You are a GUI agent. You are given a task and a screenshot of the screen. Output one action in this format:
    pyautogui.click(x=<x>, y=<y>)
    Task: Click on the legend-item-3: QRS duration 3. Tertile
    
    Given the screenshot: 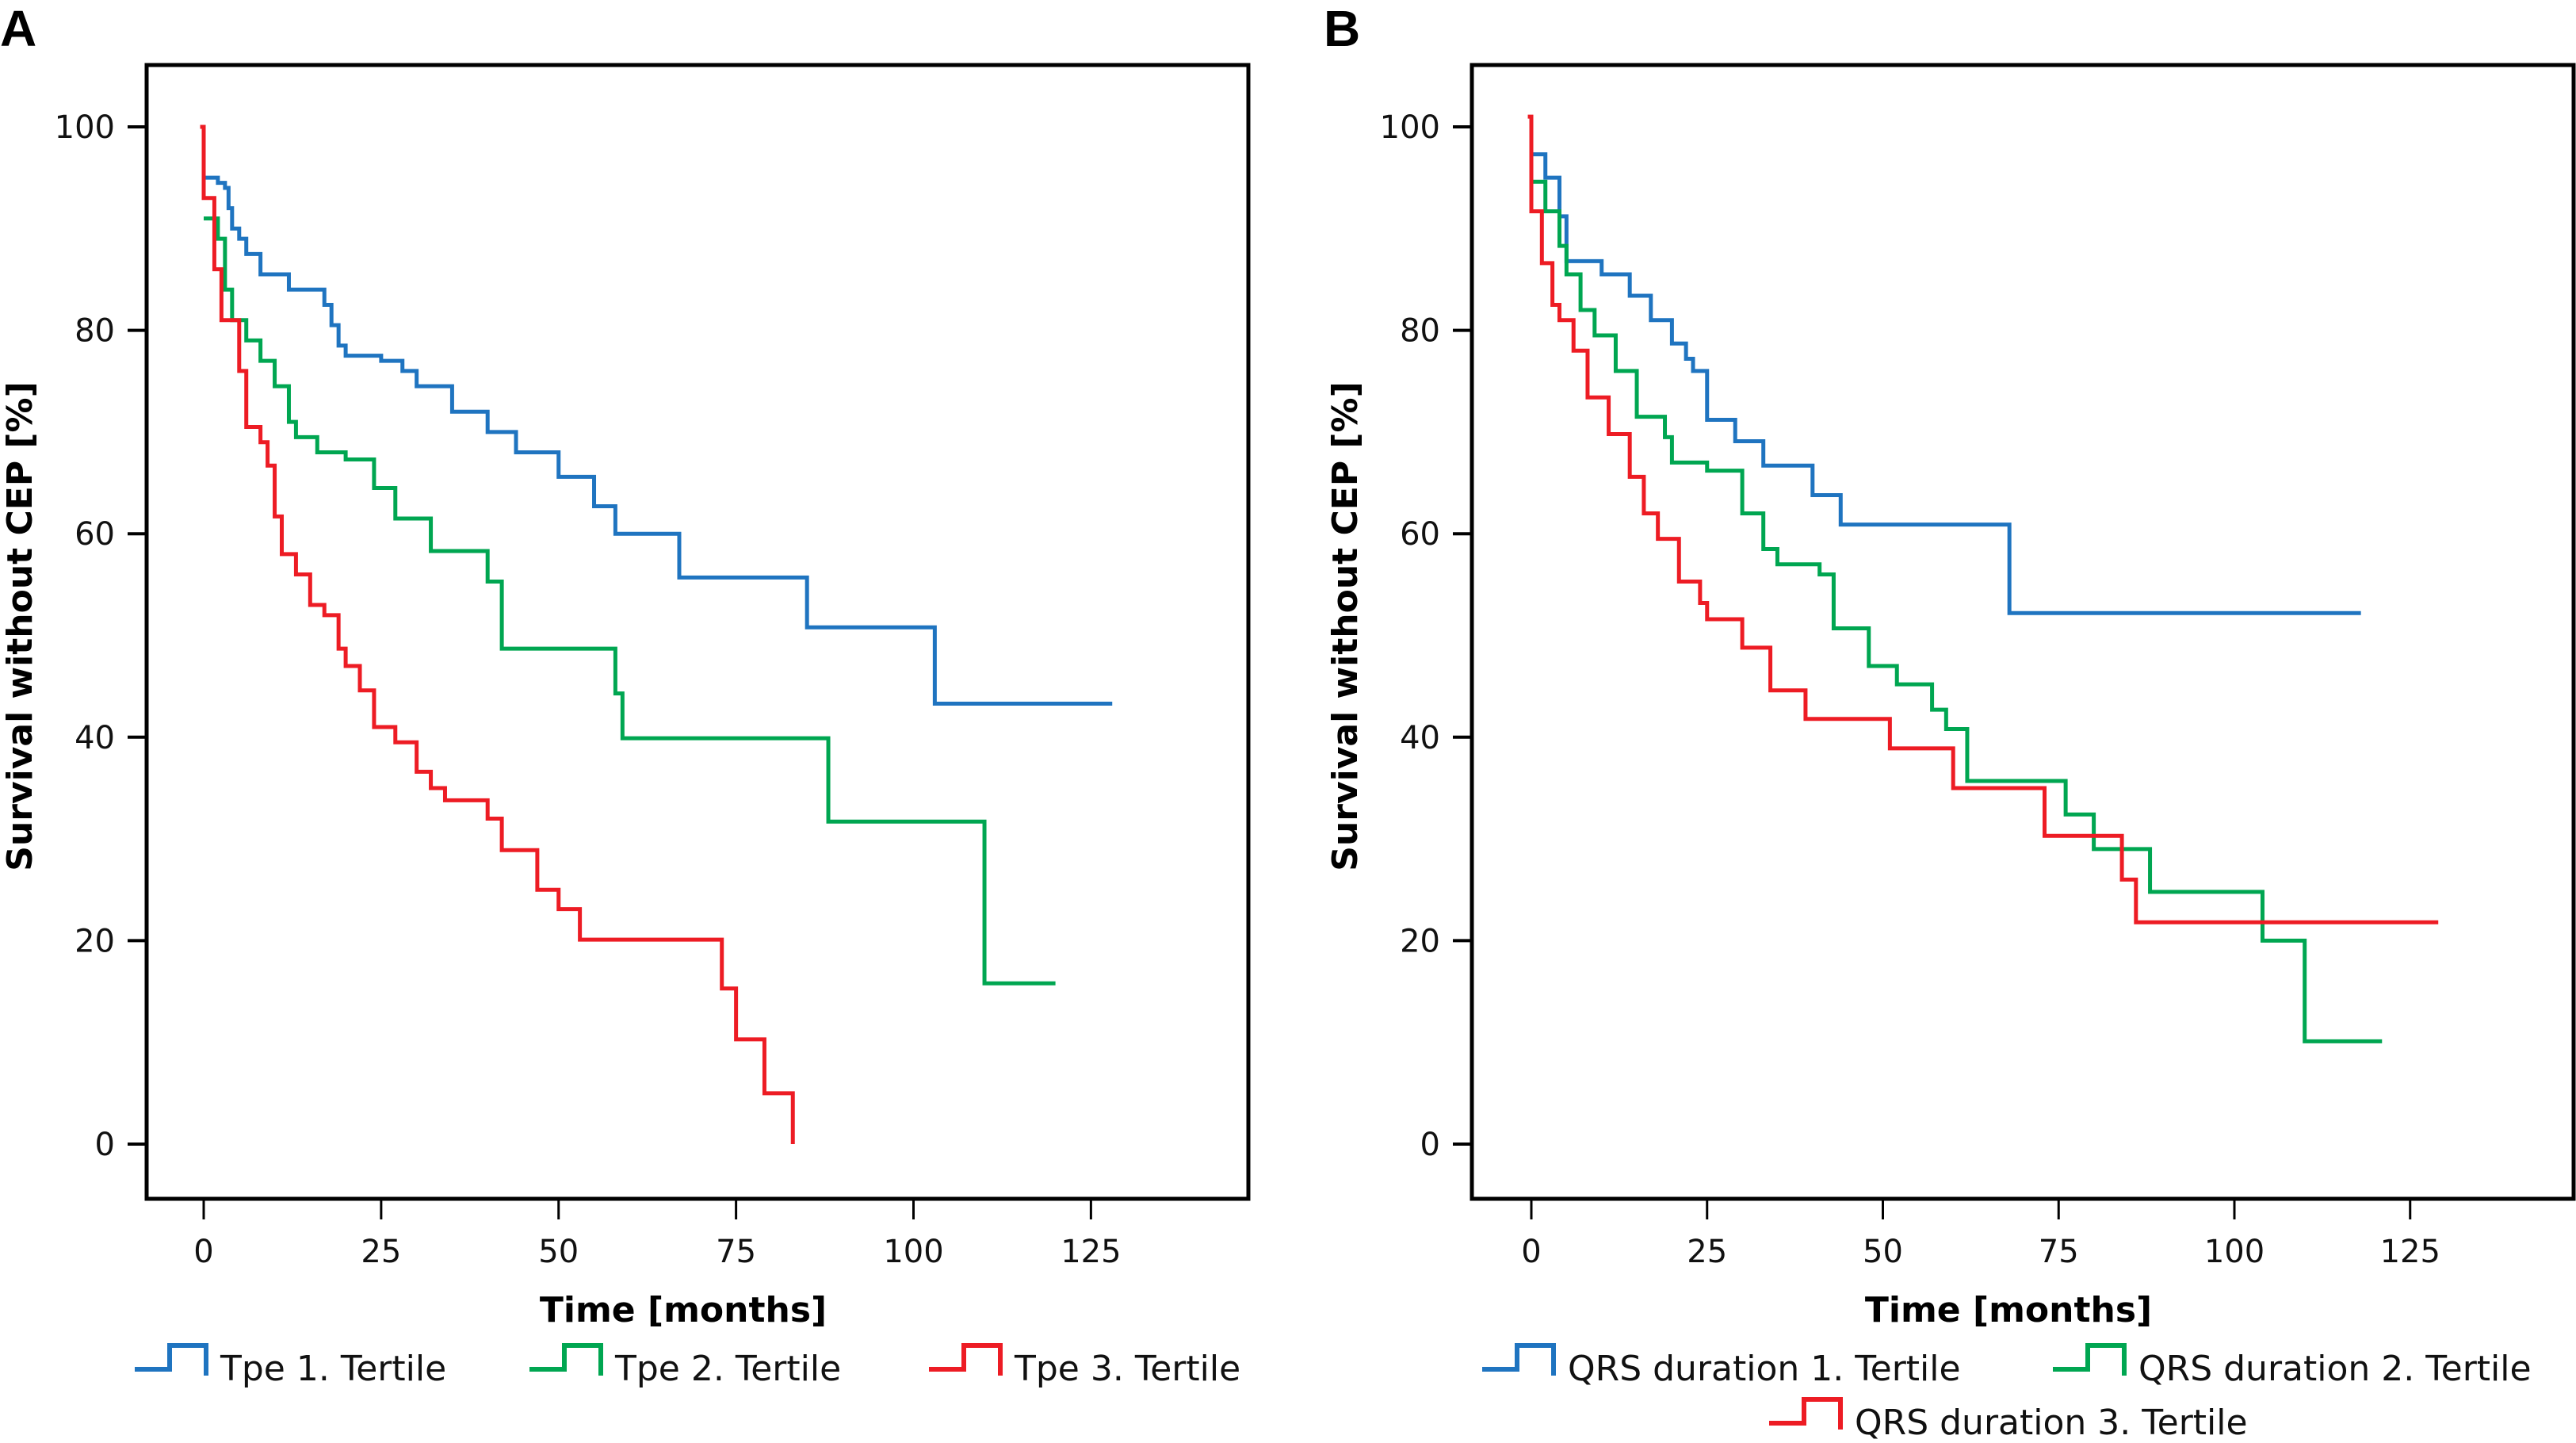 What is the action you would take?
    pyautogui.click(x=2008, y=1420)
    